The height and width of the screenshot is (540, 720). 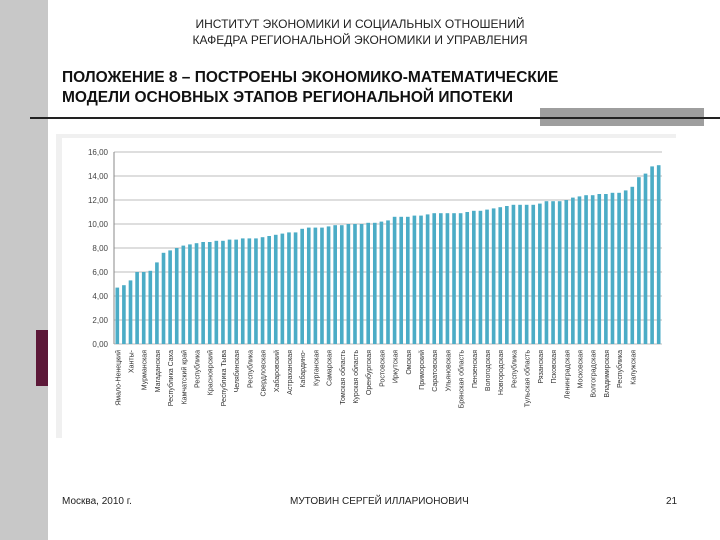 I want to click on footer-page-number: 21, so click(x=672, y=501).